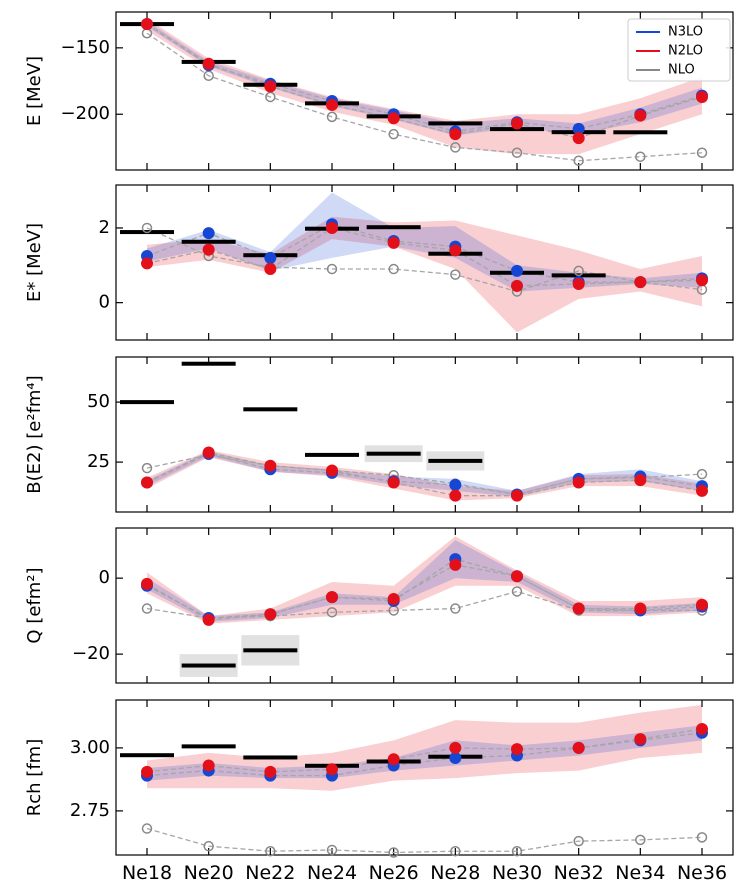  I want to click on y-tick-label: −150, so click(85, 47).